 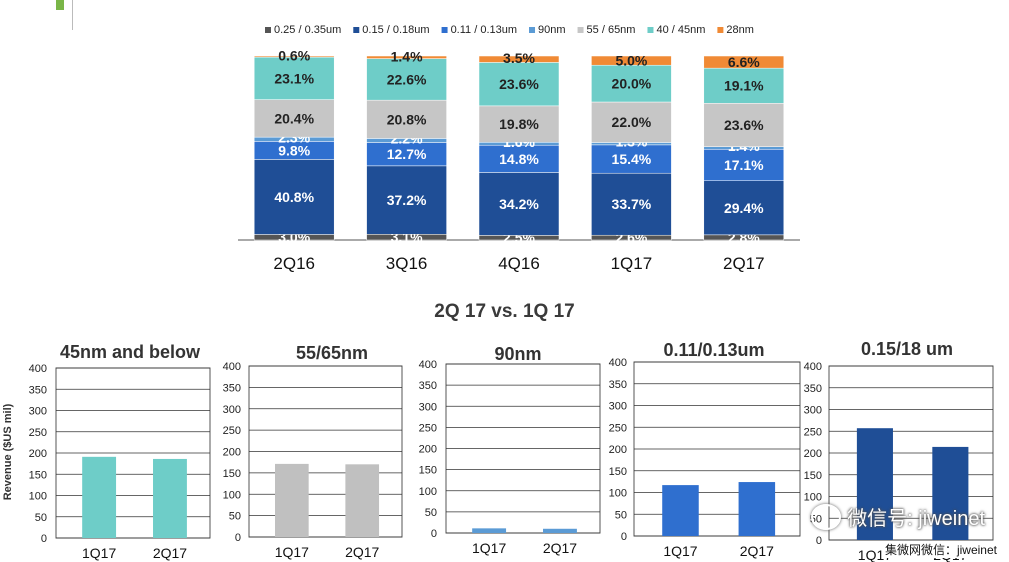 I want to click on segment-label: 1.4%, so click(x=407, y=56).